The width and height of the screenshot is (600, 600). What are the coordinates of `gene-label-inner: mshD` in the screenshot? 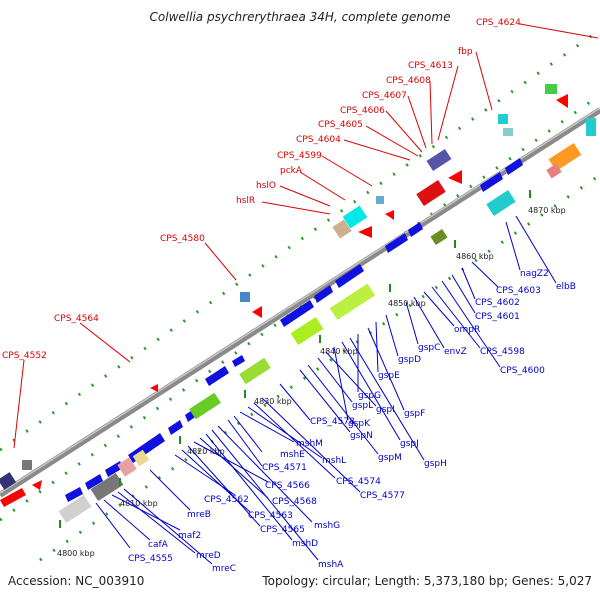 It's located at (305, 544).